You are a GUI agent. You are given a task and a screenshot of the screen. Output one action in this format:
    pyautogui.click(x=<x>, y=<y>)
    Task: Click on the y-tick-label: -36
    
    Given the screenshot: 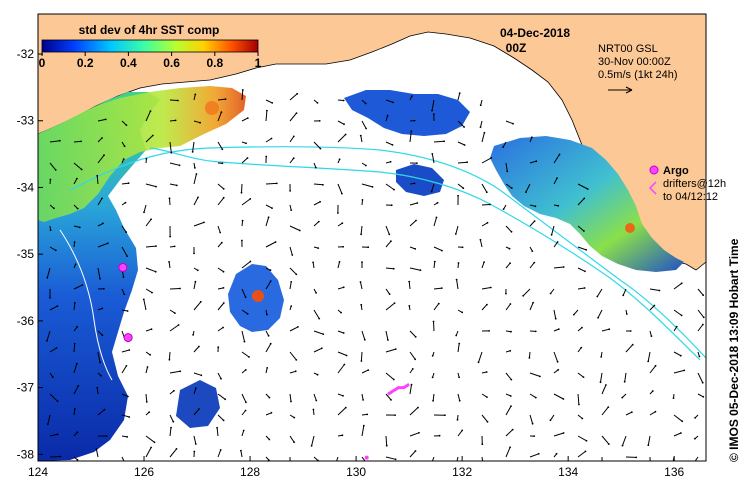 What is the action you would take?
    pyautogui.click(x=26, y=321)
    